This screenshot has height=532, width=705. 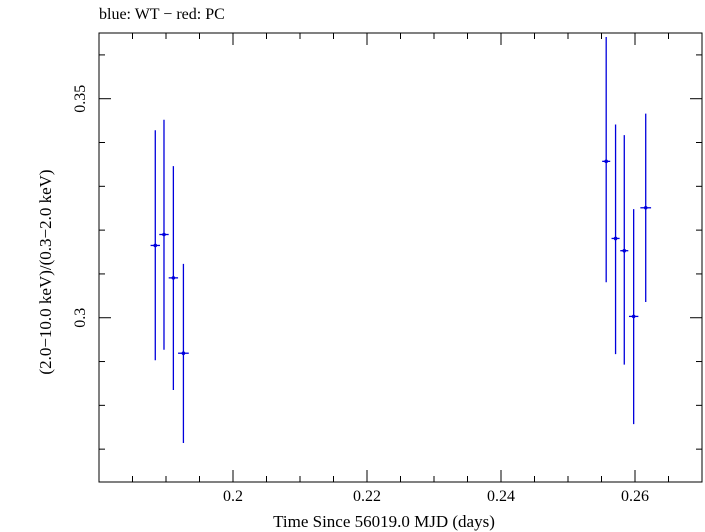 What do you see at coordinates (233, 496) in the screenshot?
I see `x-tick-label: 0.2` at bounding box center [233, 496].